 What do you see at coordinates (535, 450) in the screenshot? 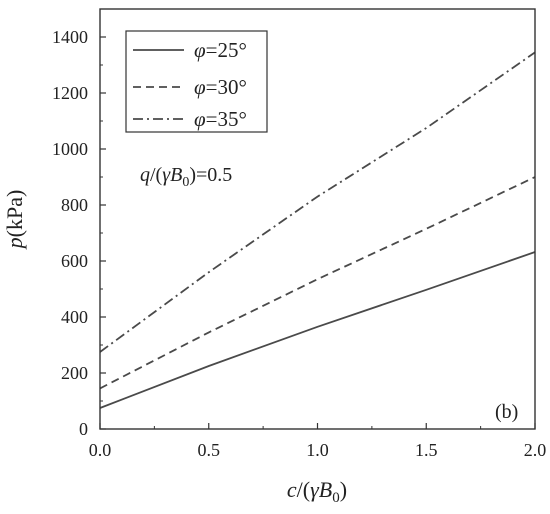
I see `x-tick-label: 2.0` at bounding box center [535, 450].